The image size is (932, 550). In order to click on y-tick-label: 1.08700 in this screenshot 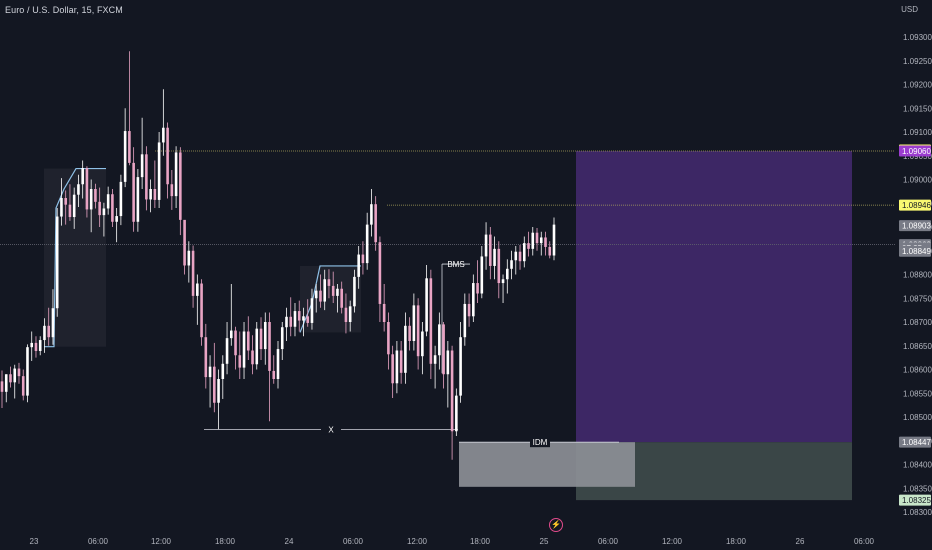, I will do `click(917, 322)`.